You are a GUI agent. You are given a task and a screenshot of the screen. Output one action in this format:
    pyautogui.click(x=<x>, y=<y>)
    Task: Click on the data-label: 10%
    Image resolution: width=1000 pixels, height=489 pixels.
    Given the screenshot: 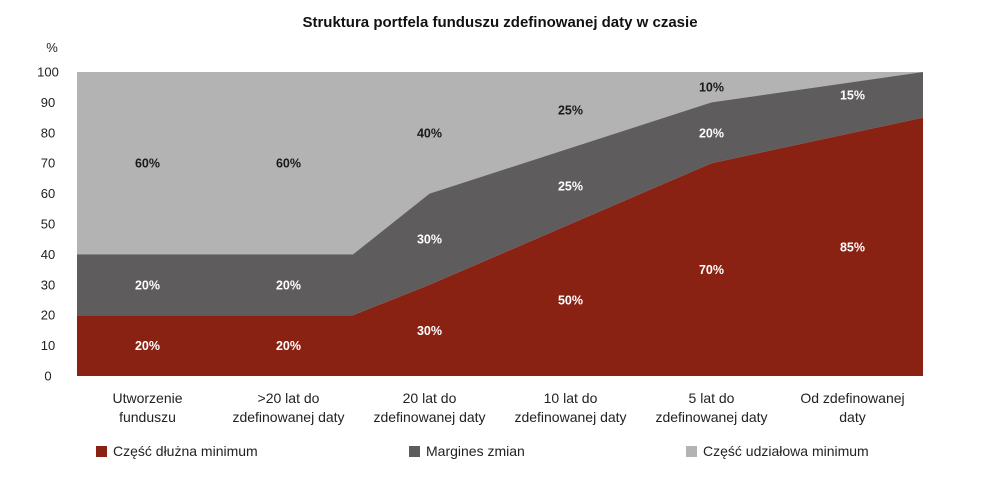 What is the action you would take?
    pyautogui.click(x=711, y=88)
    